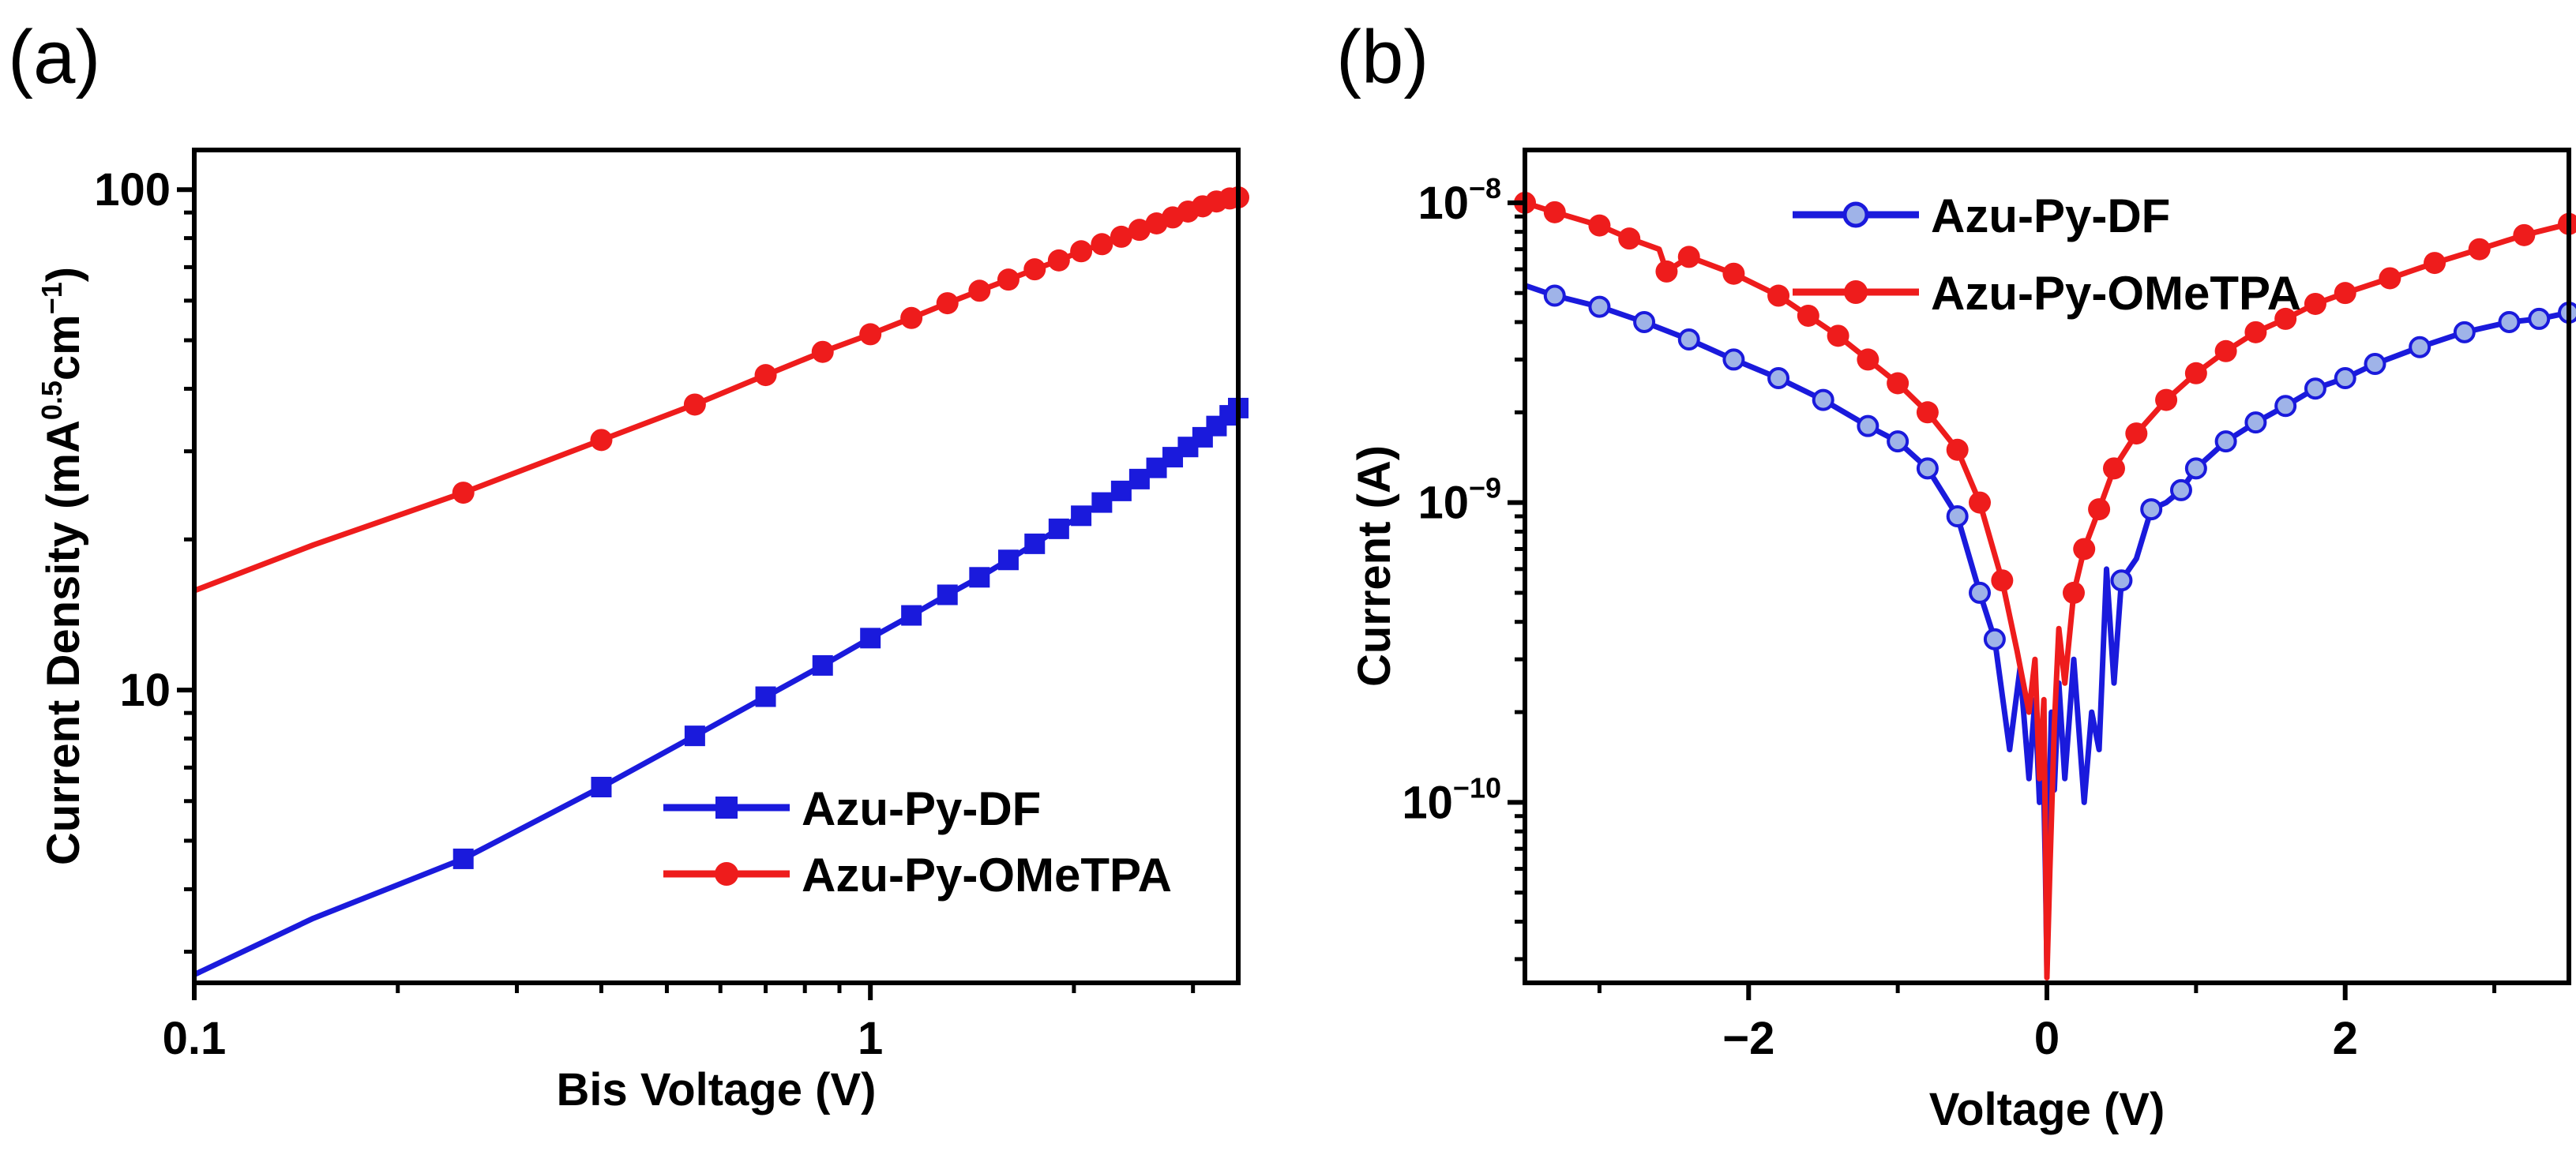 Image resolution: width=2576 pixels, height=1151 pixels. I want to click on b-y-tick-label: 10−10, so click(1451, 799).